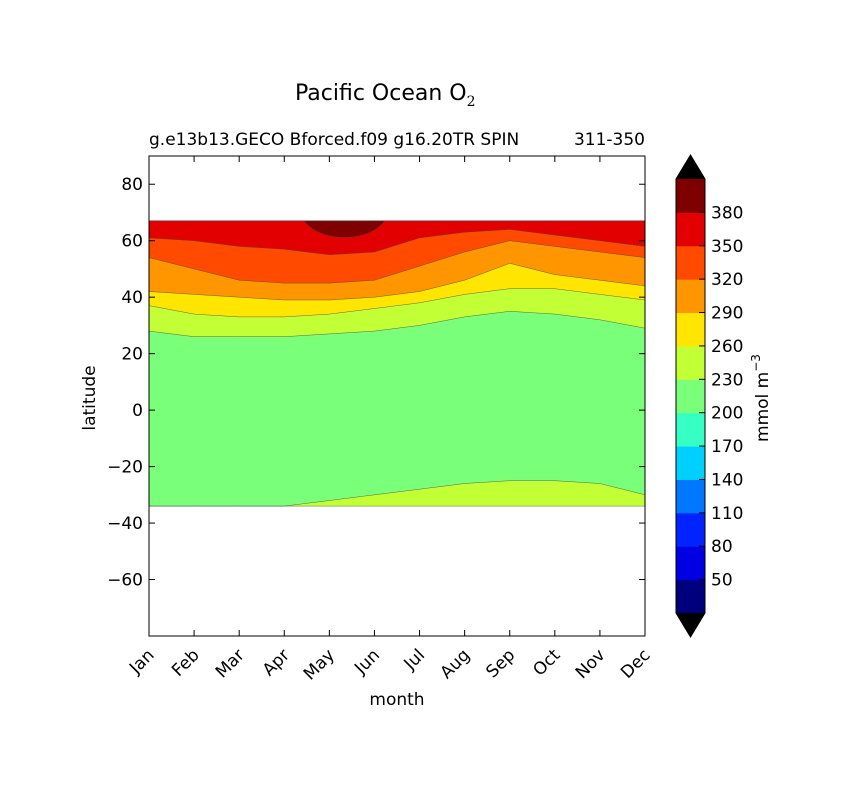  Describe the element at coordinates (125, 581) in the screenshot. I see `y-tick-label: −60` at that location.